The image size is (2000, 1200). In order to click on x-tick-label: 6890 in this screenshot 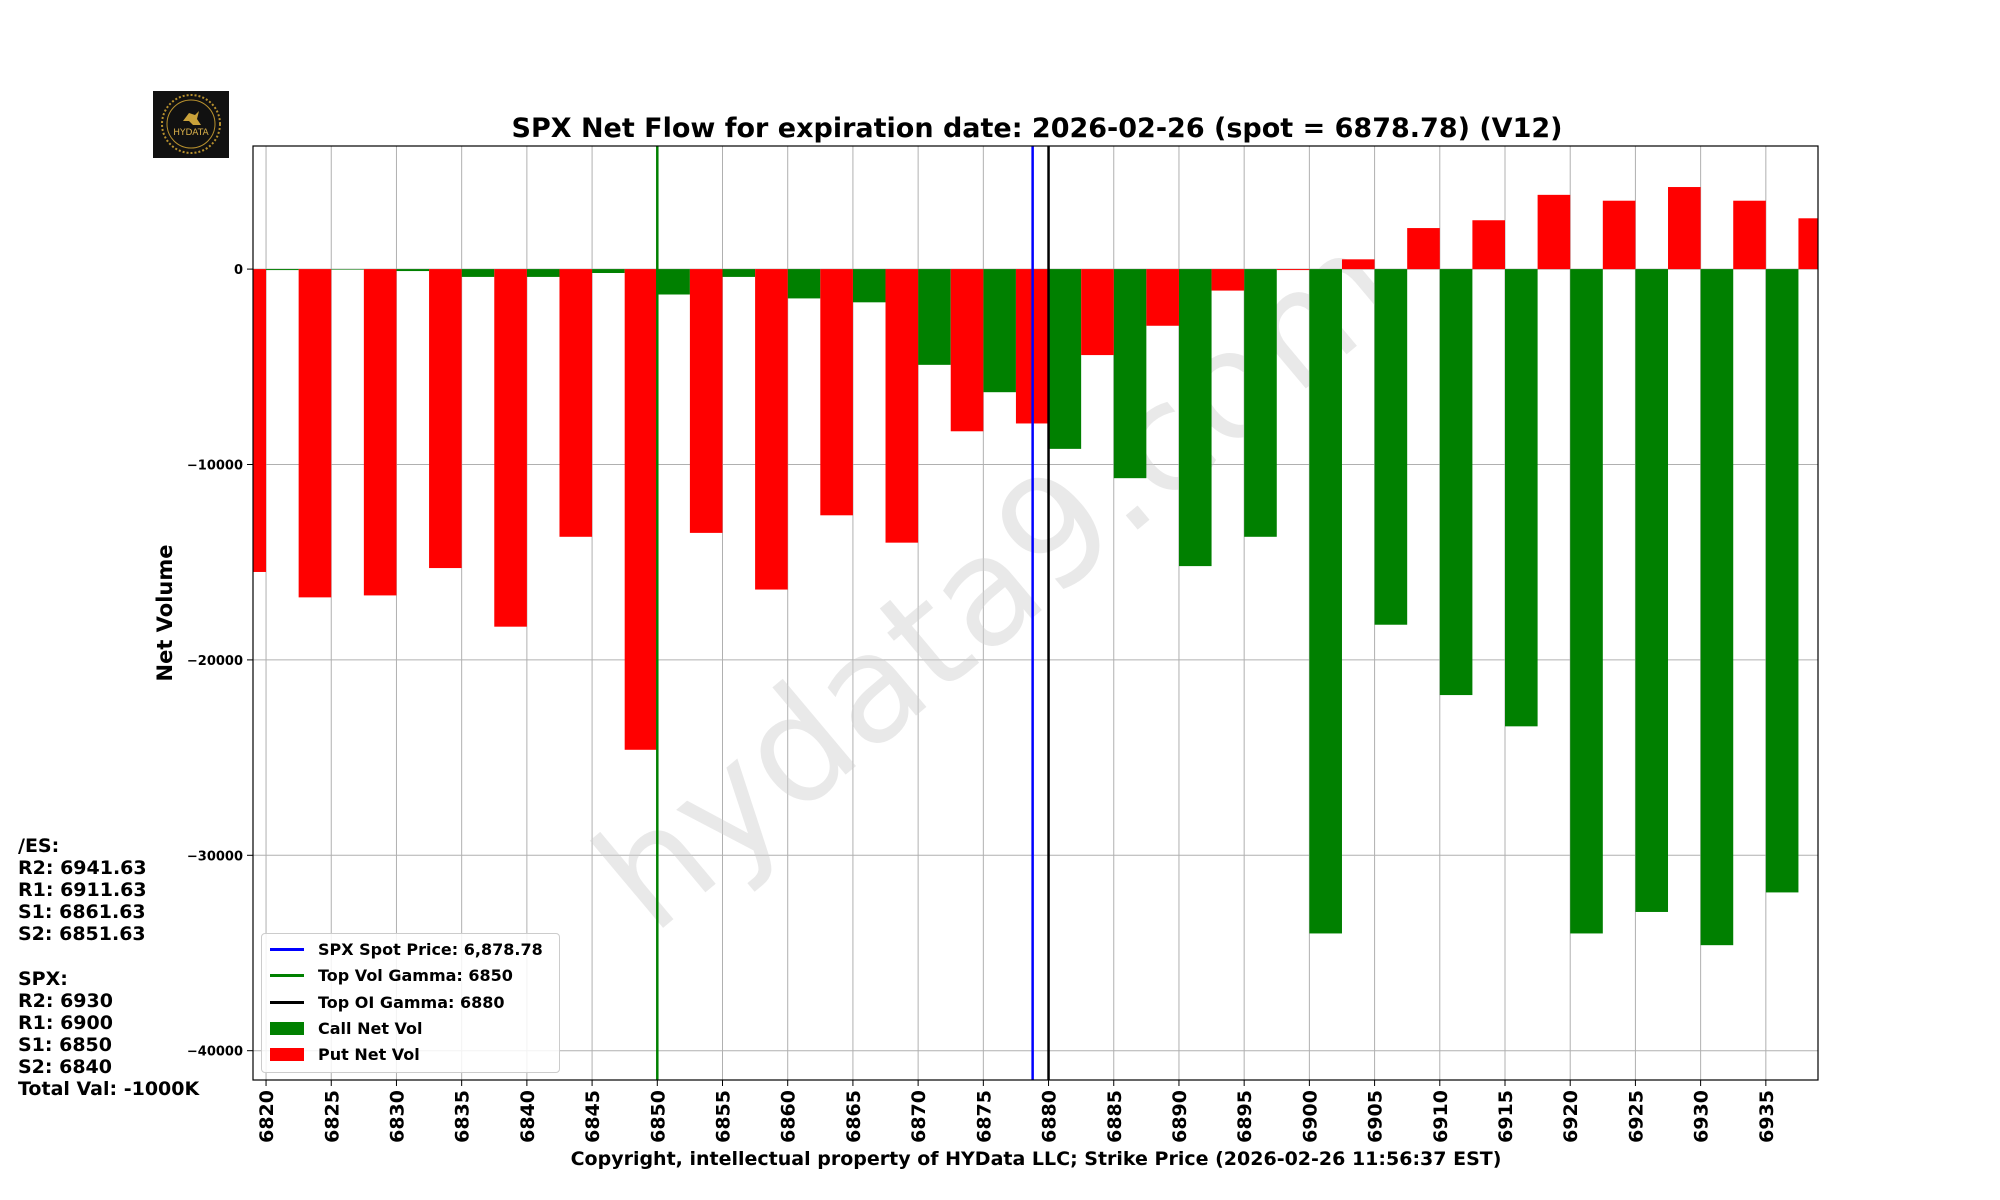, I will do `click(1180, 1116)`.